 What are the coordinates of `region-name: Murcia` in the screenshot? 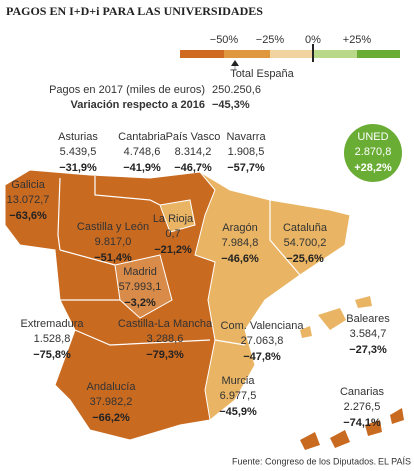 It's located at (238, 381).